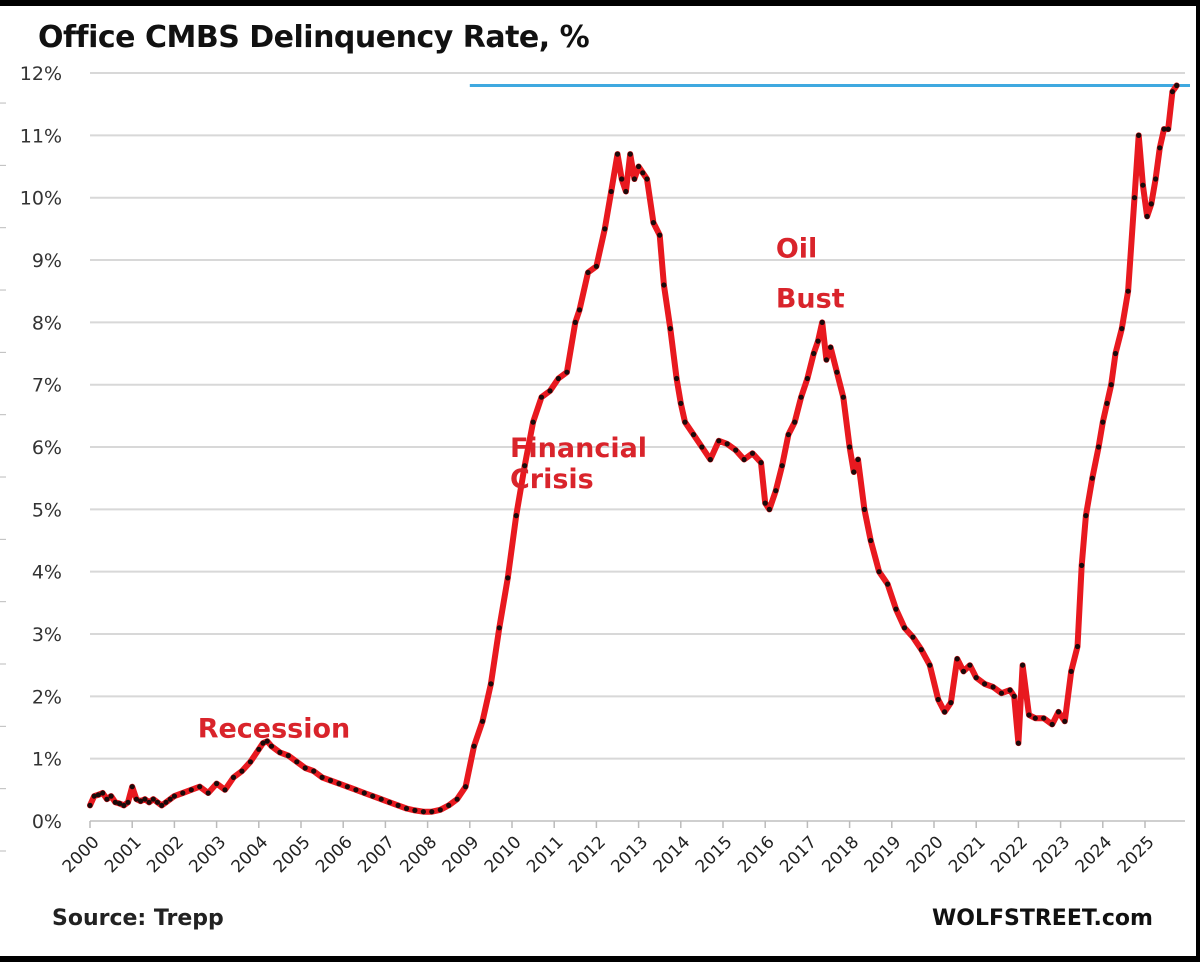 This screenshot has width=1200, height=962. What do you see at coordinates (334, 854) in the screenshot?
I see `x-tick-label: 2006` at bounding box center [334, 854].